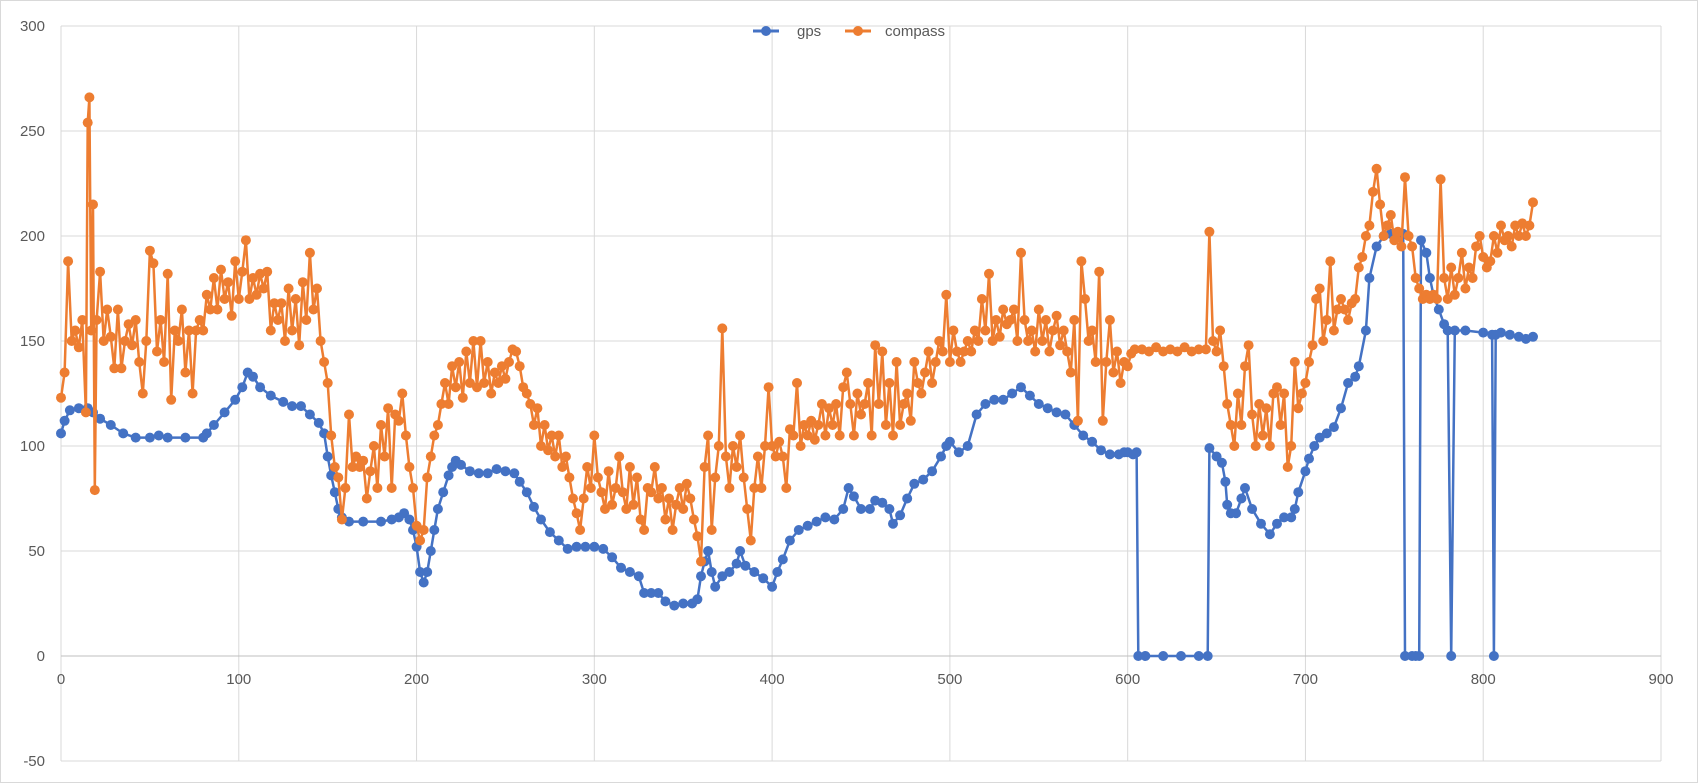 The width and height of the screenshot is (1698, 783). I want to click on y-tick-label: 200, so click(32, 236).